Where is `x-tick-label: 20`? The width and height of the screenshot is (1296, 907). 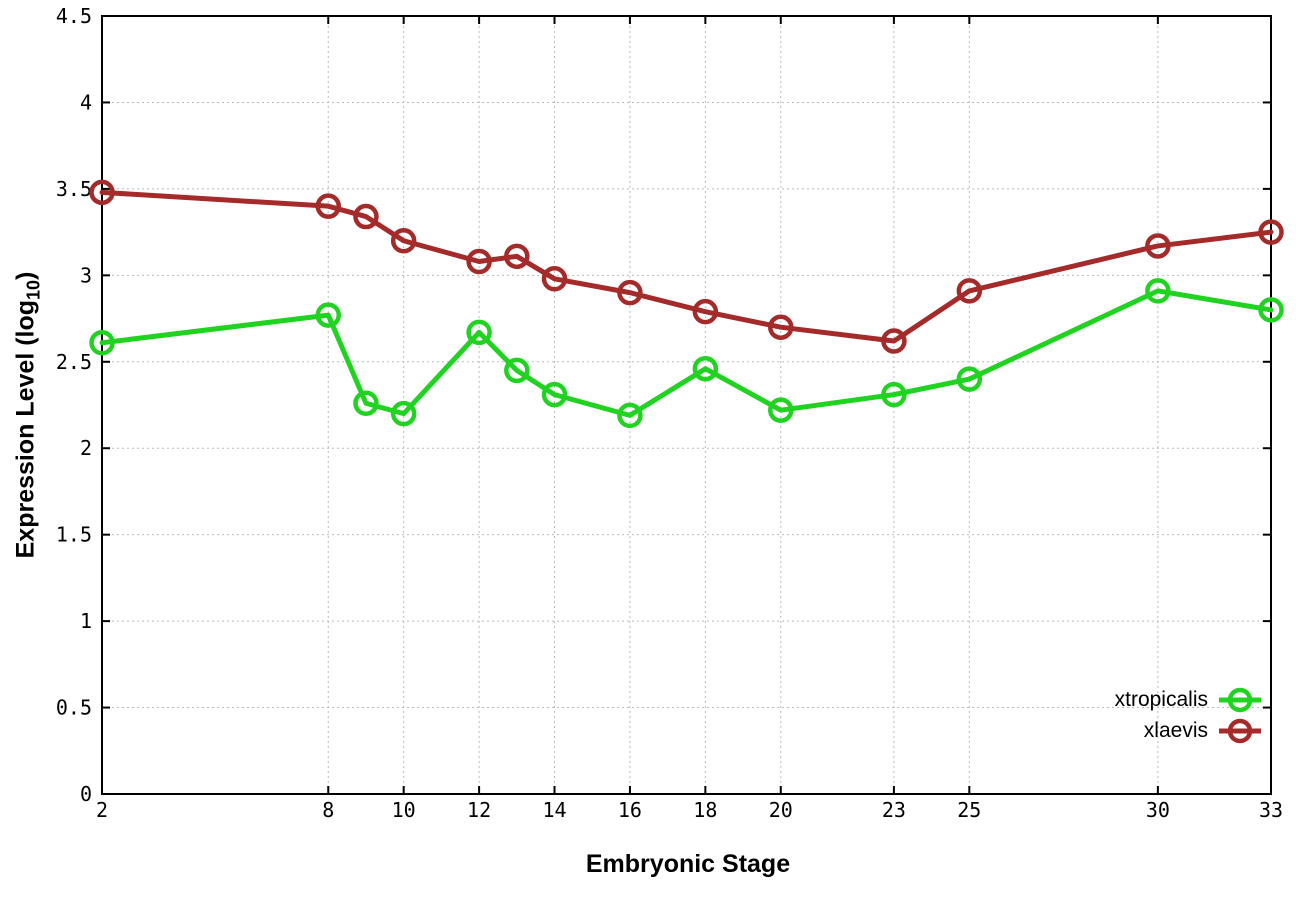
x-tick-label: 20 is located at coordinates (781, 810).